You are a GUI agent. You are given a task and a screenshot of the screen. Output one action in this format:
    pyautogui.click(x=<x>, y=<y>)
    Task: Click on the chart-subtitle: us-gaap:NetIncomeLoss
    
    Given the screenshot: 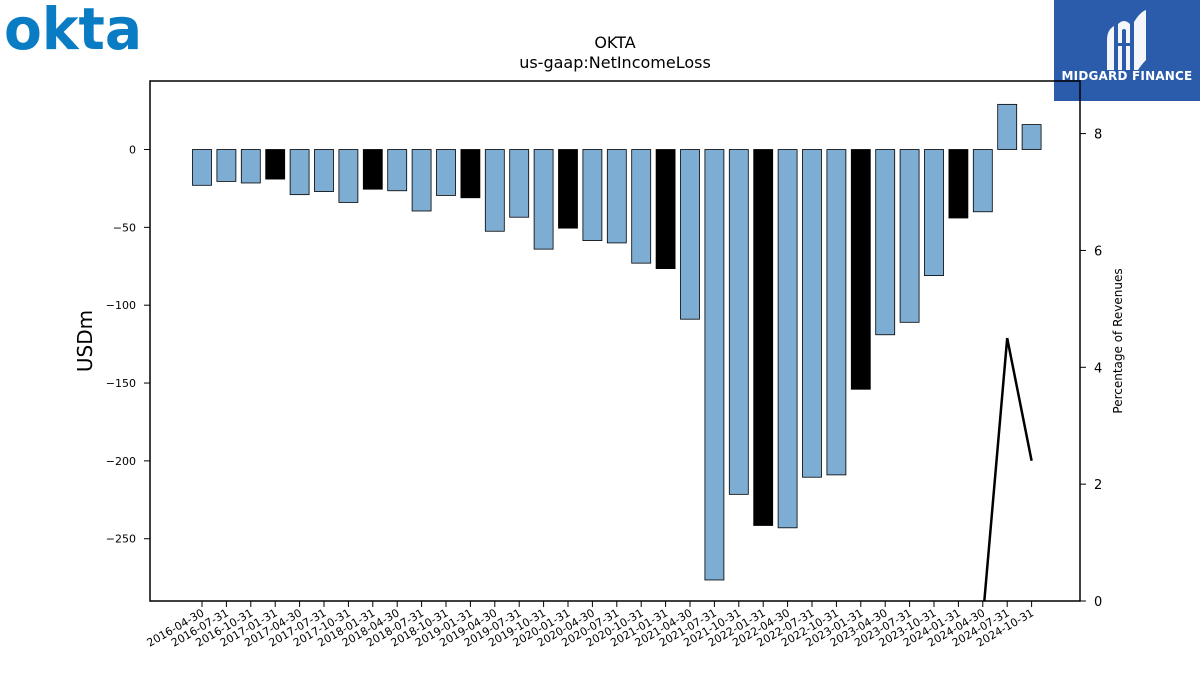 What is the action you would take?
    pyautogui.click(x=615, y=62)
    